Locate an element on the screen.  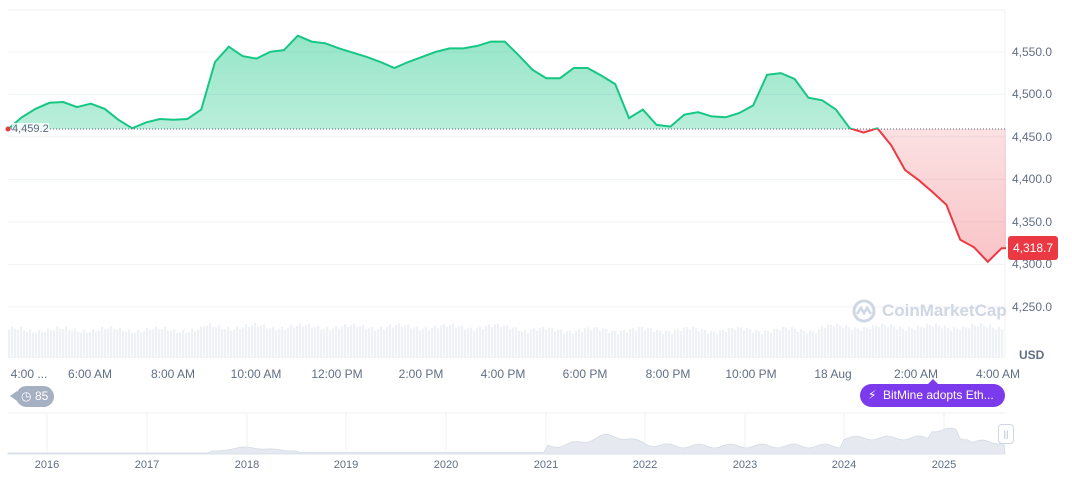
x-tick-label: 6:00 AM is located at coordinates (90, 374).